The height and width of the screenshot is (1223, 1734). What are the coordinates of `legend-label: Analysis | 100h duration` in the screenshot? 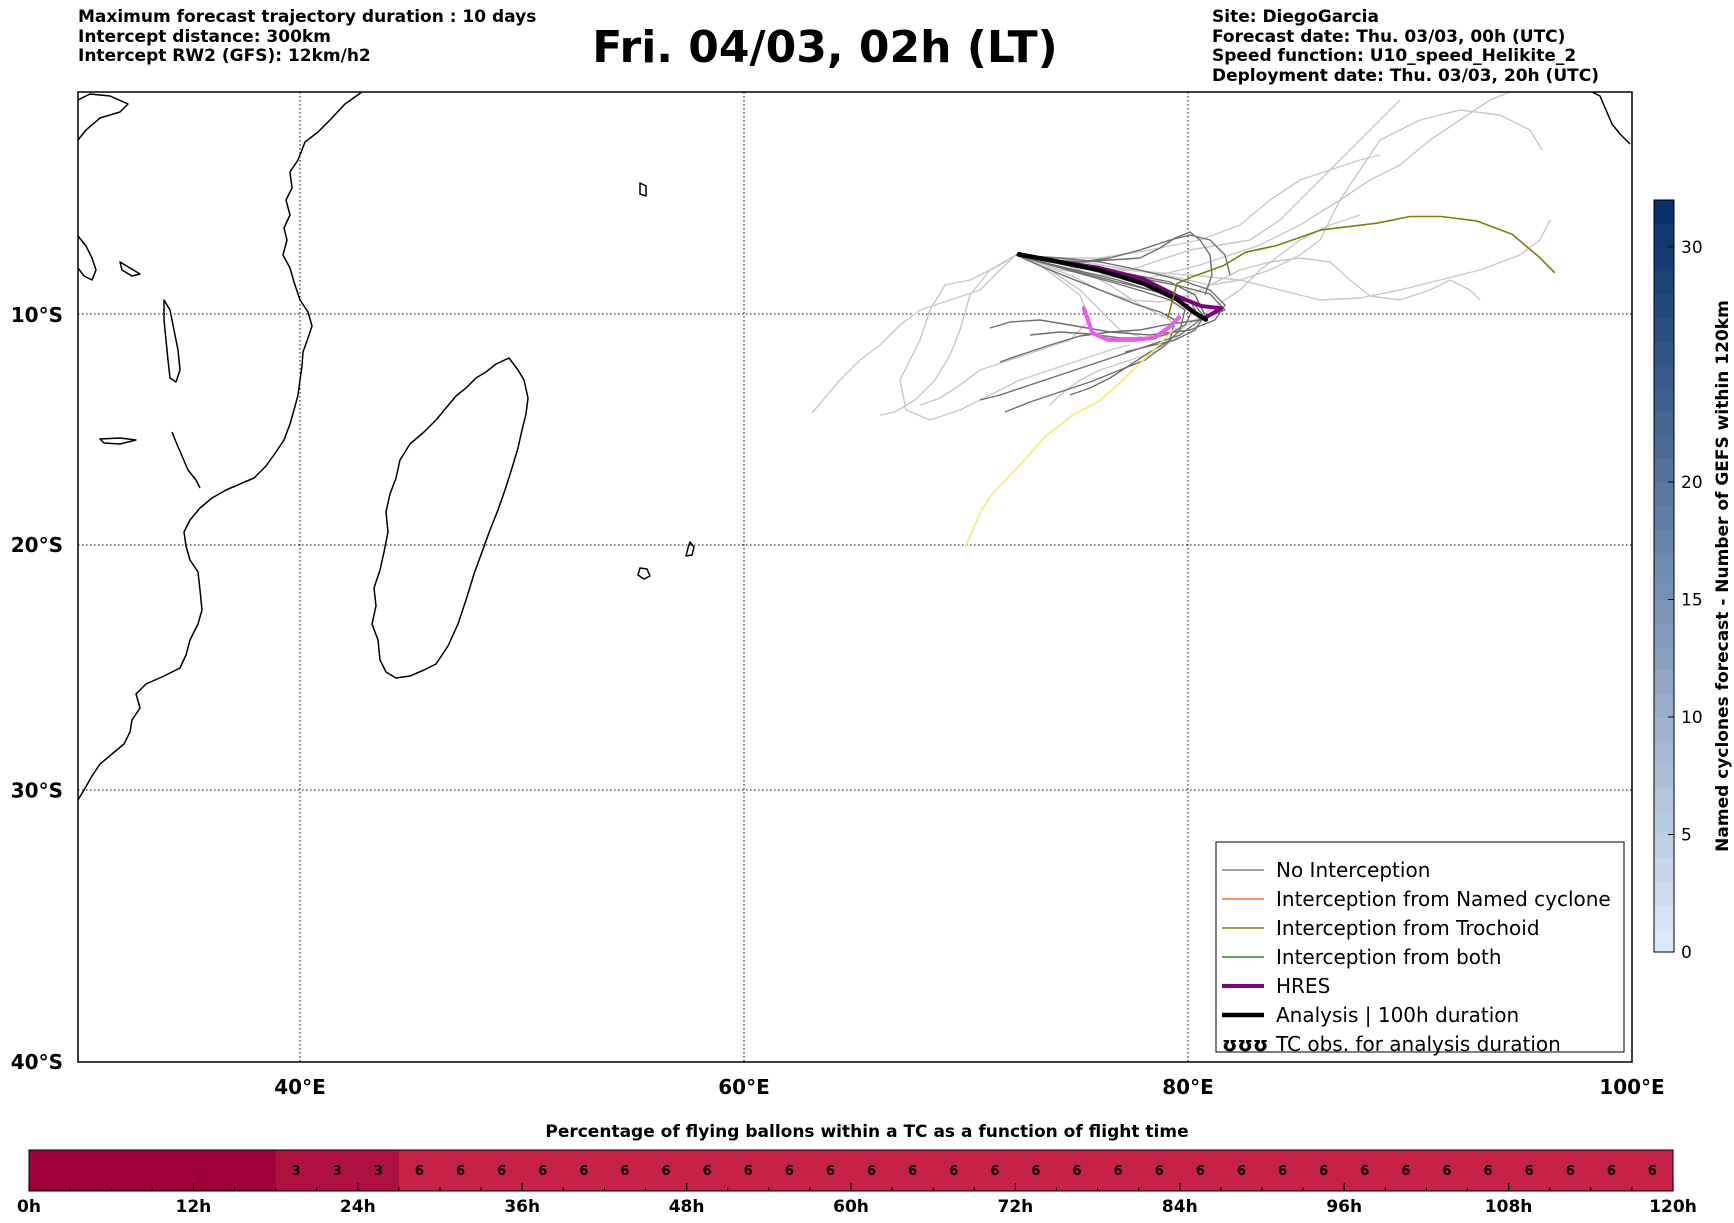 It's located at (1397, 1015).